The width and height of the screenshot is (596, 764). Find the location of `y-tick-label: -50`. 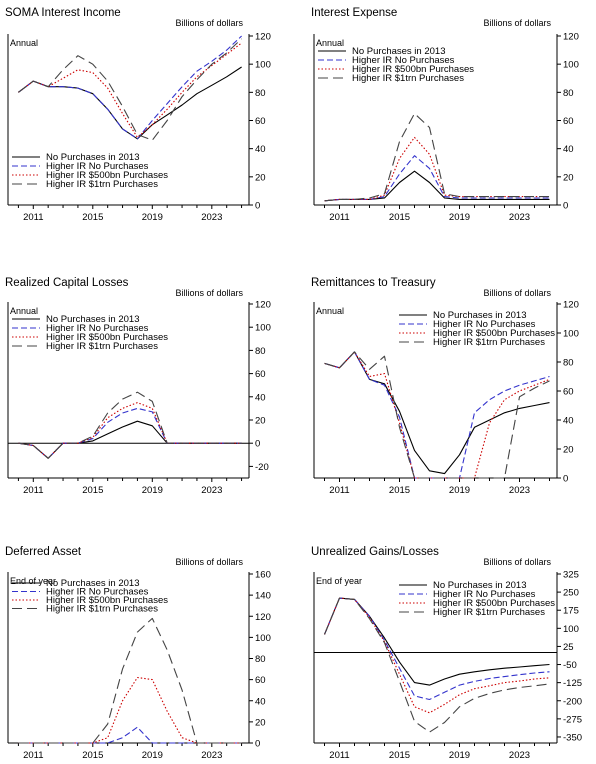

y-tick-label: -50 is located at coordinates (570, 665).